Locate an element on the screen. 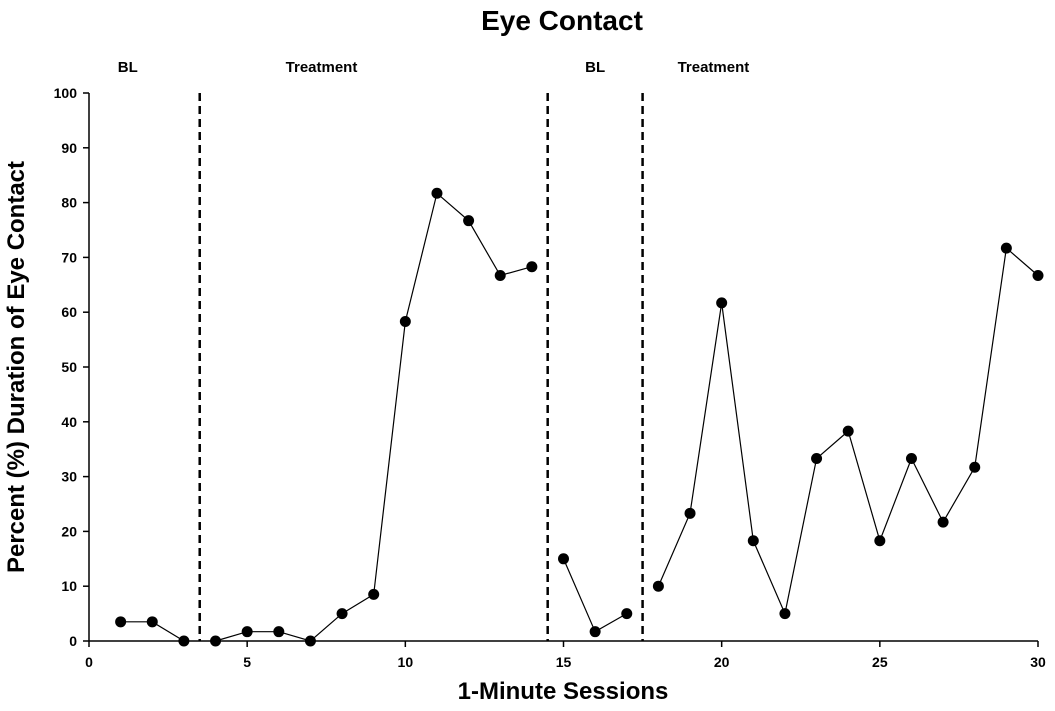 The width and height of the screenshot is (1055, 711). y-axis-ticks: 0 10 20 30 40 50 60 70 80 90 100 is located at coordinates (71, 367).